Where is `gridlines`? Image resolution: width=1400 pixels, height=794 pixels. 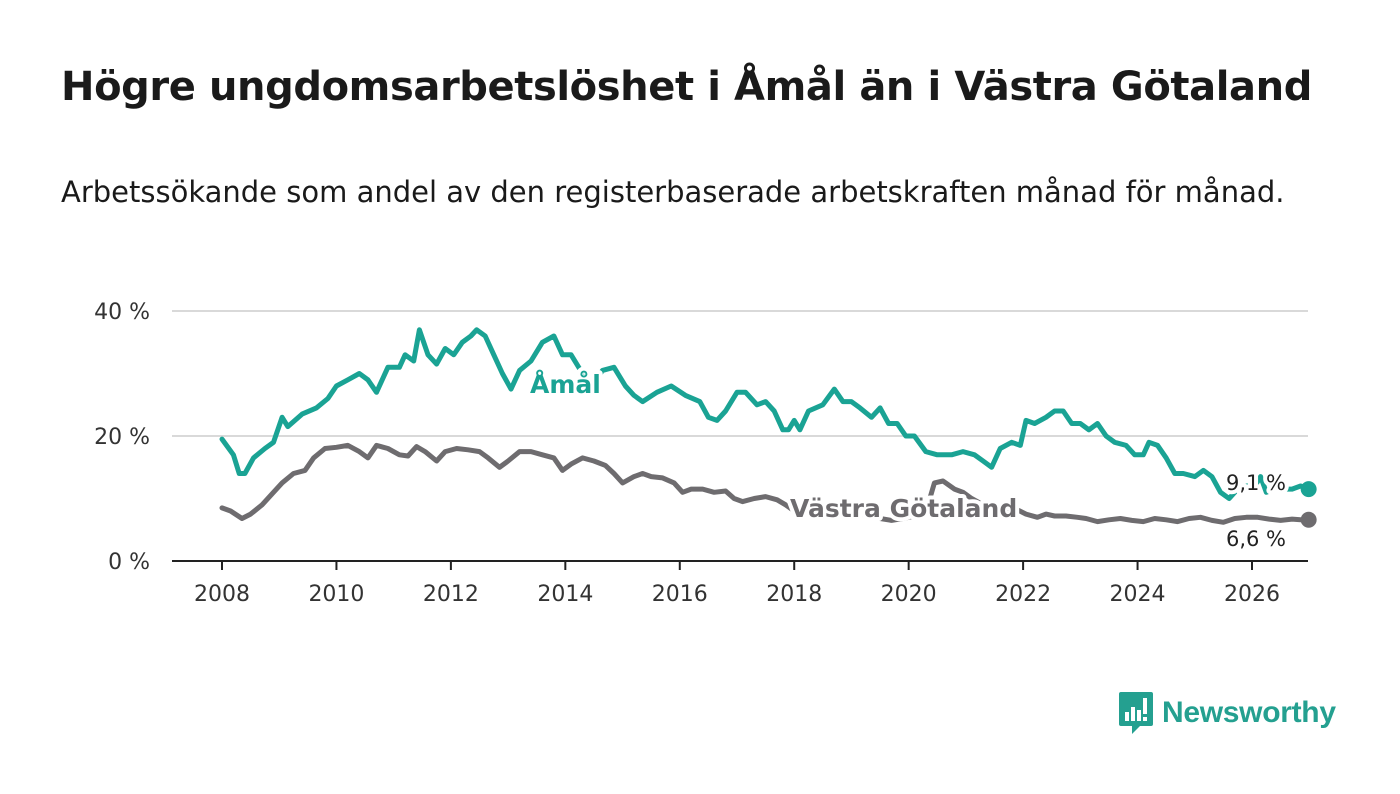
gridlines is located at coordinates (740, 373).